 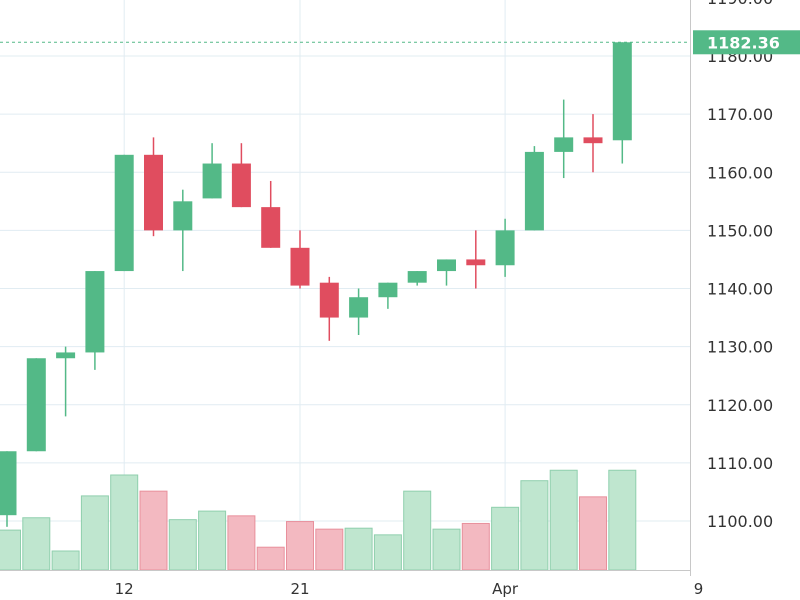 I want to click on price-tick-label: 1190.00, so click(x=740, y=4).